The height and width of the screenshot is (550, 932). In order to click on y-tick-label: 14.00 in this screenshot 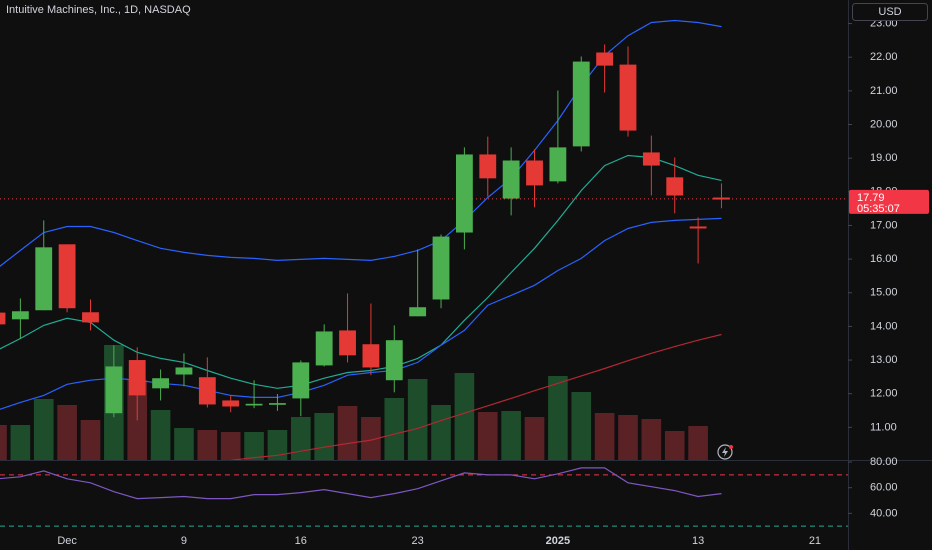, I will do `click(884, 326)`.